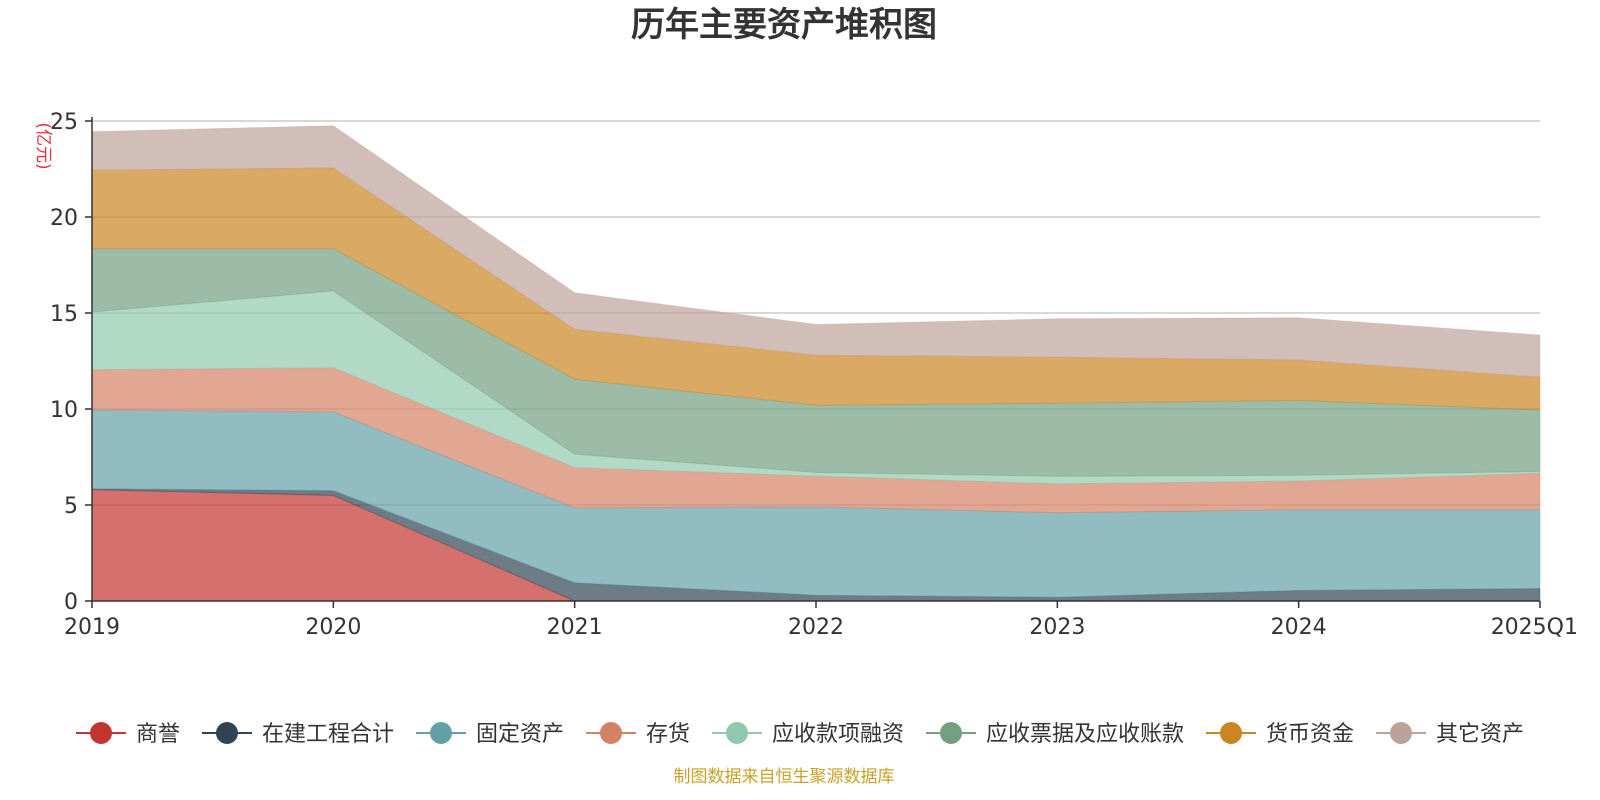 This screenshot has height=800, width=1600. I want to click on legend-item-4: 应收款项融资, so click(808, 734).